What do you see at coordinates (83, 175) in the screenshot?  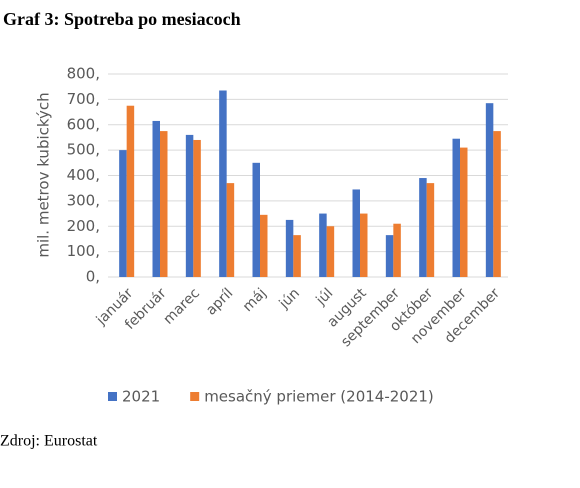 I see `y-tick-label: 400,` at bounding box center [83, 175].